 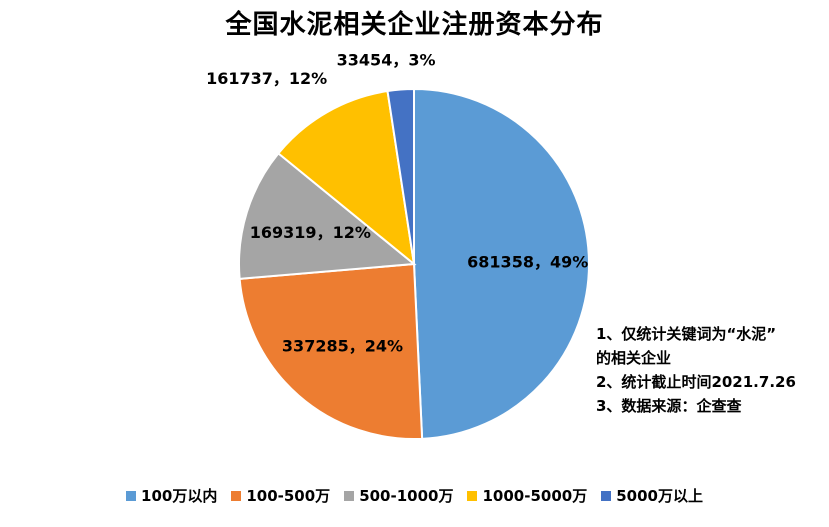 I want to click on slice-data-label: 337285，24%, so click(x=342, y=346).